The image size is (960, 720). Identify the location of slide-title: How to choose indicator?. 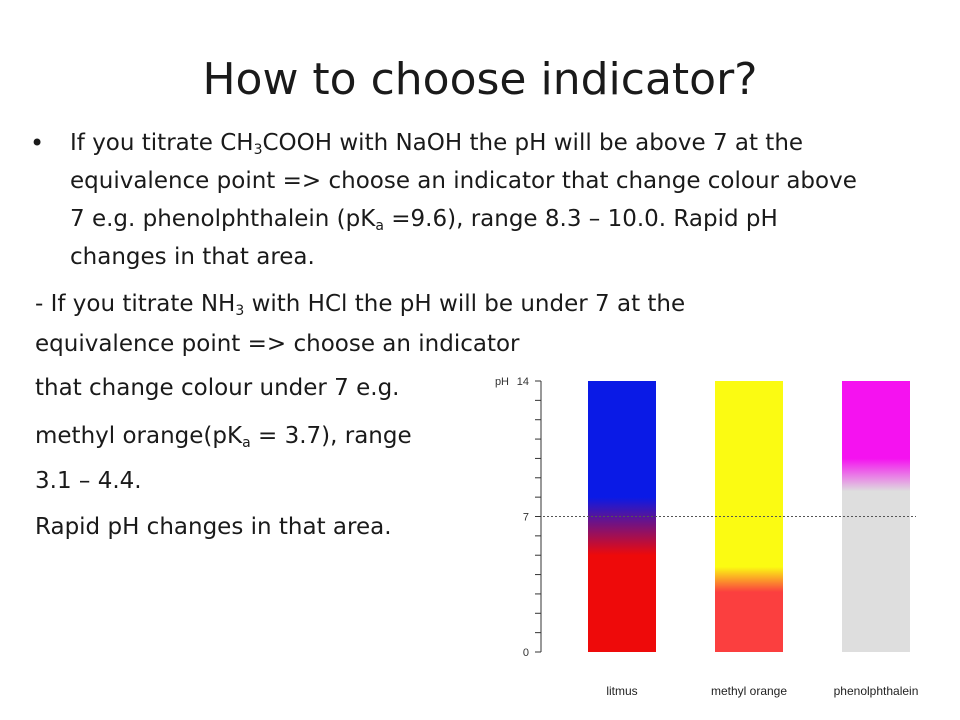
(480, 79).